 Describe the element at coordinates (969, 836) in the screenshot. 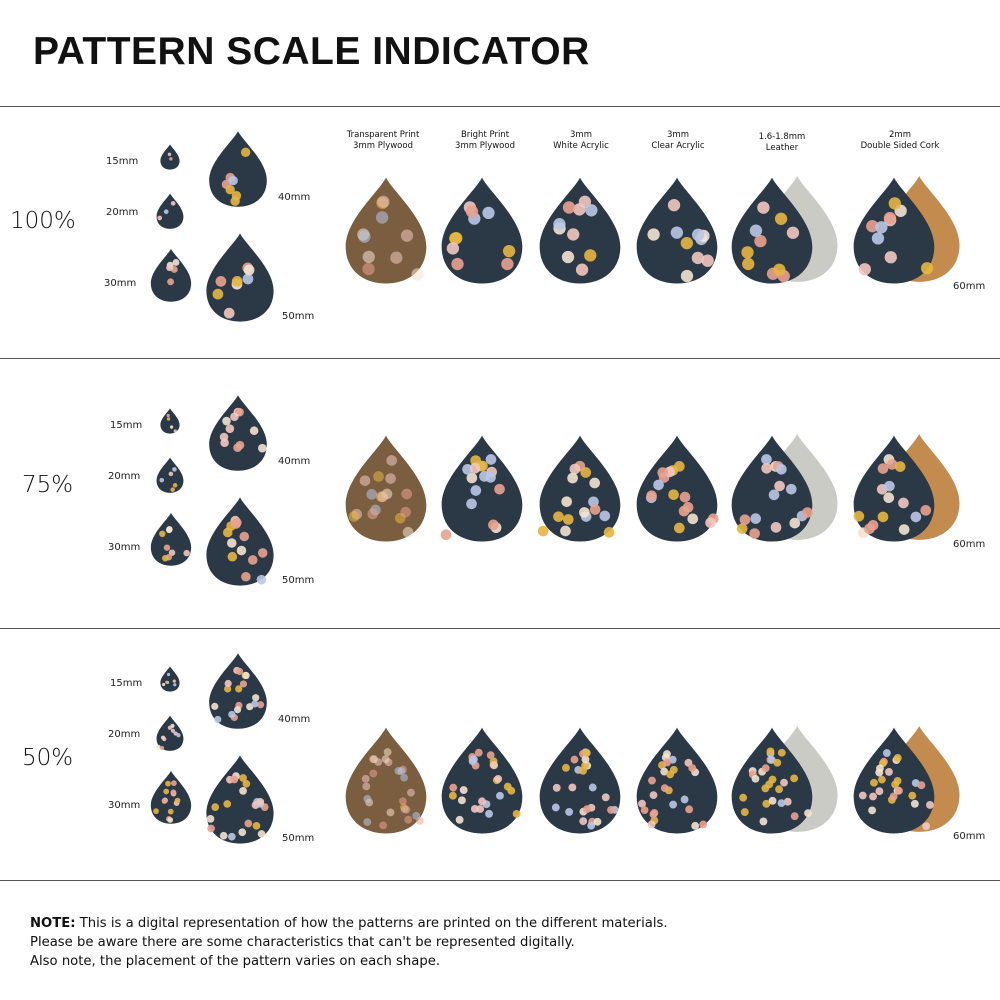

I see `size-label-large: 60mm` at that location.